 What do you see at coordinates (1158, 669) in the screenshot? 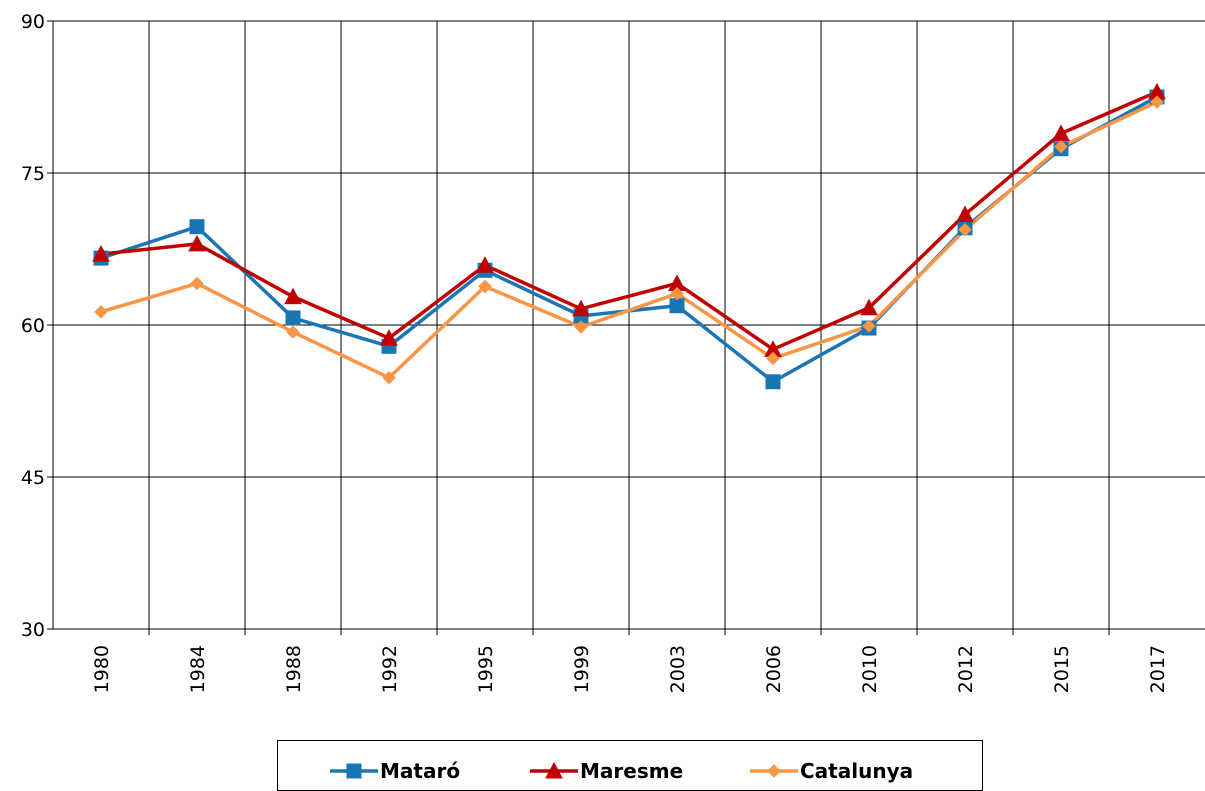
I see `x-tick-label: 2017` at bounding box center [1158, 669].